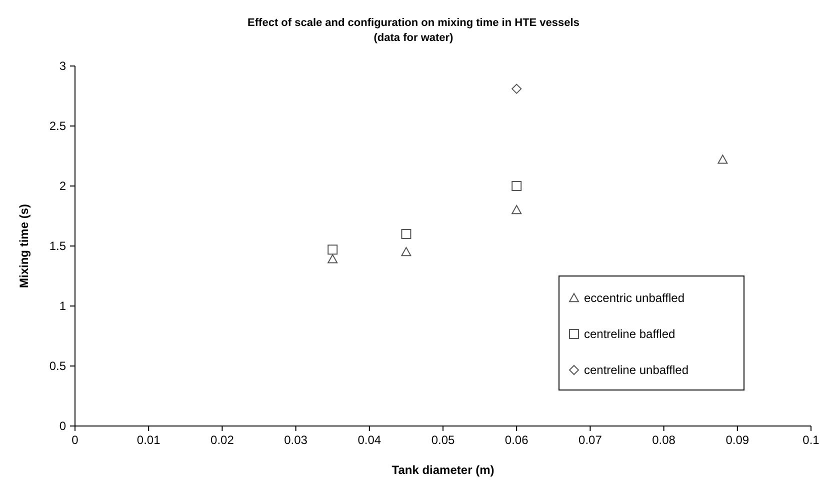 This screenshot has height=494, width=827. Describe the element at coordinates (738, 440) in the screenshot. I see `x-tick-label: 0.09` at that location.